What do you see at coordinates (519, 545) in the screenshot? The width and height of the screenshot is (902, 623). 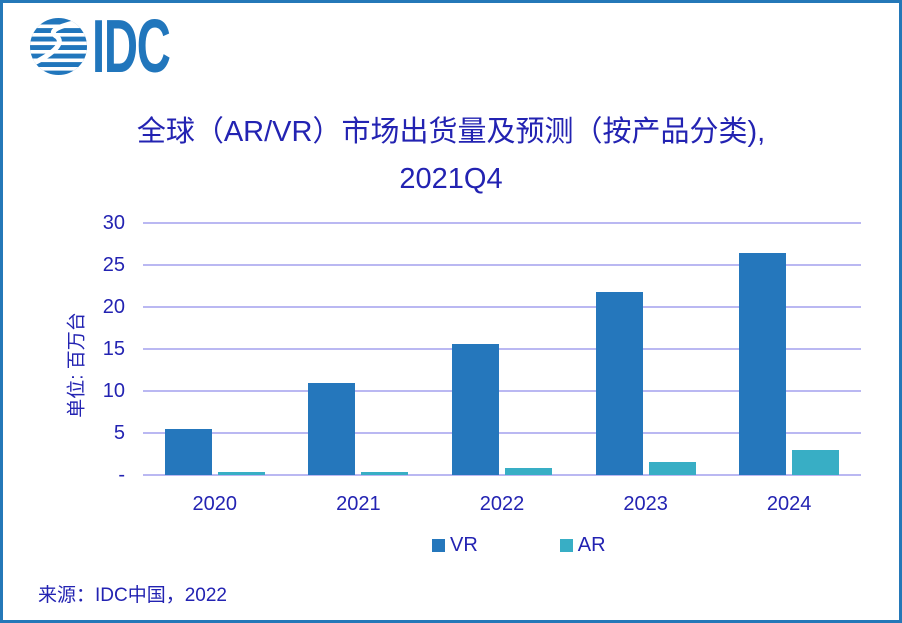 I see `chart-legend: VR AR` at bounding box center [519, 545].